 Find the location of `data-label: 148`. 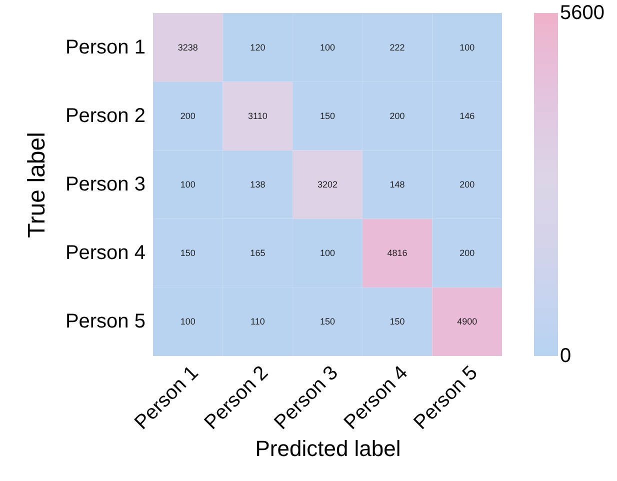

data-label: 148 is located at coordinates (397, 185).